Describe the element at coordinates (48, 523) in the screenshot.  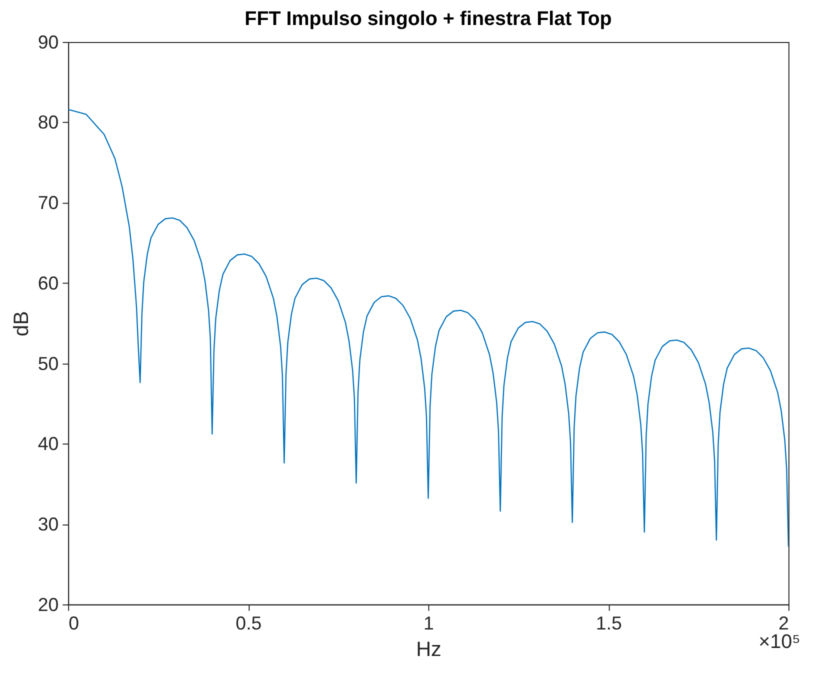
I see `y-tick-label: 30` at that location.